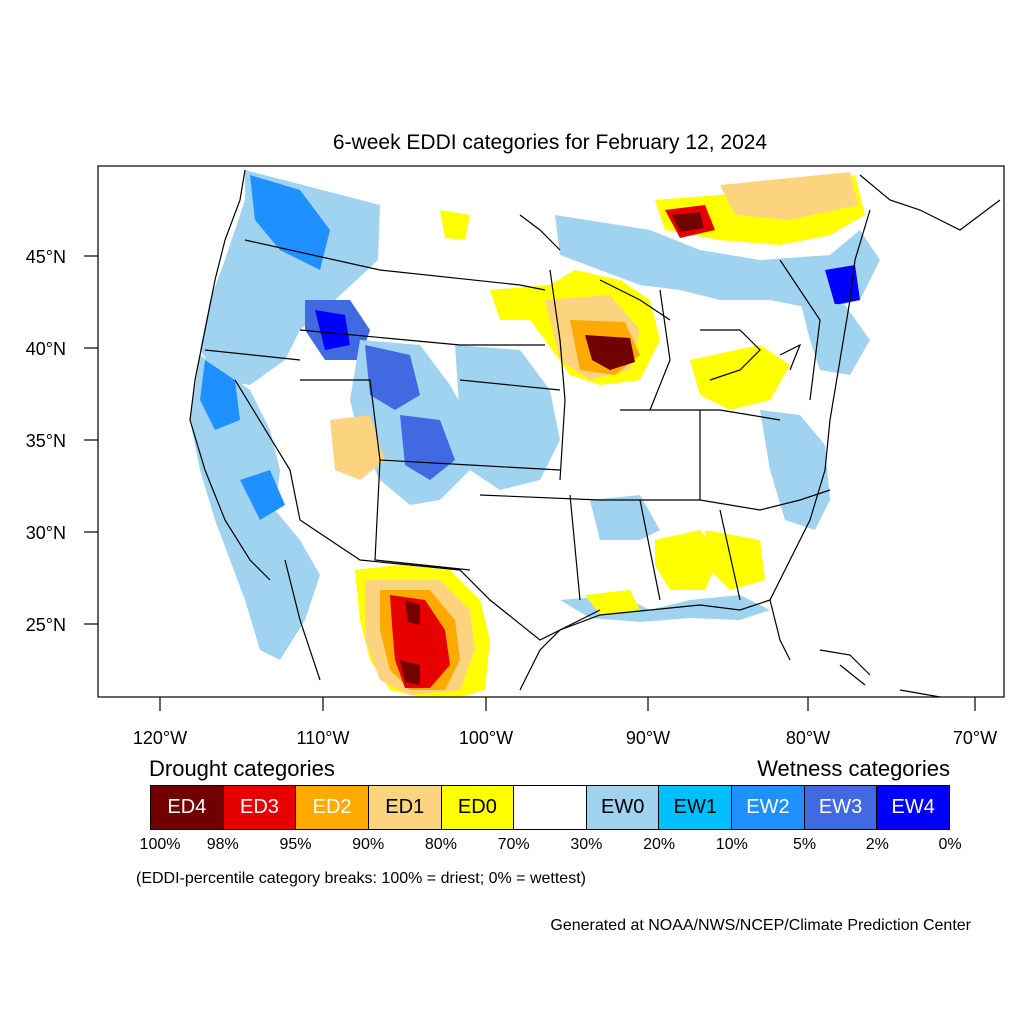 The width and height of the screenshot is (1024, 1024). What do you see at coordinates (648, 738) in the screenshot?
I see `lon-label-90: 90°W` at bounding box center [648, 738].